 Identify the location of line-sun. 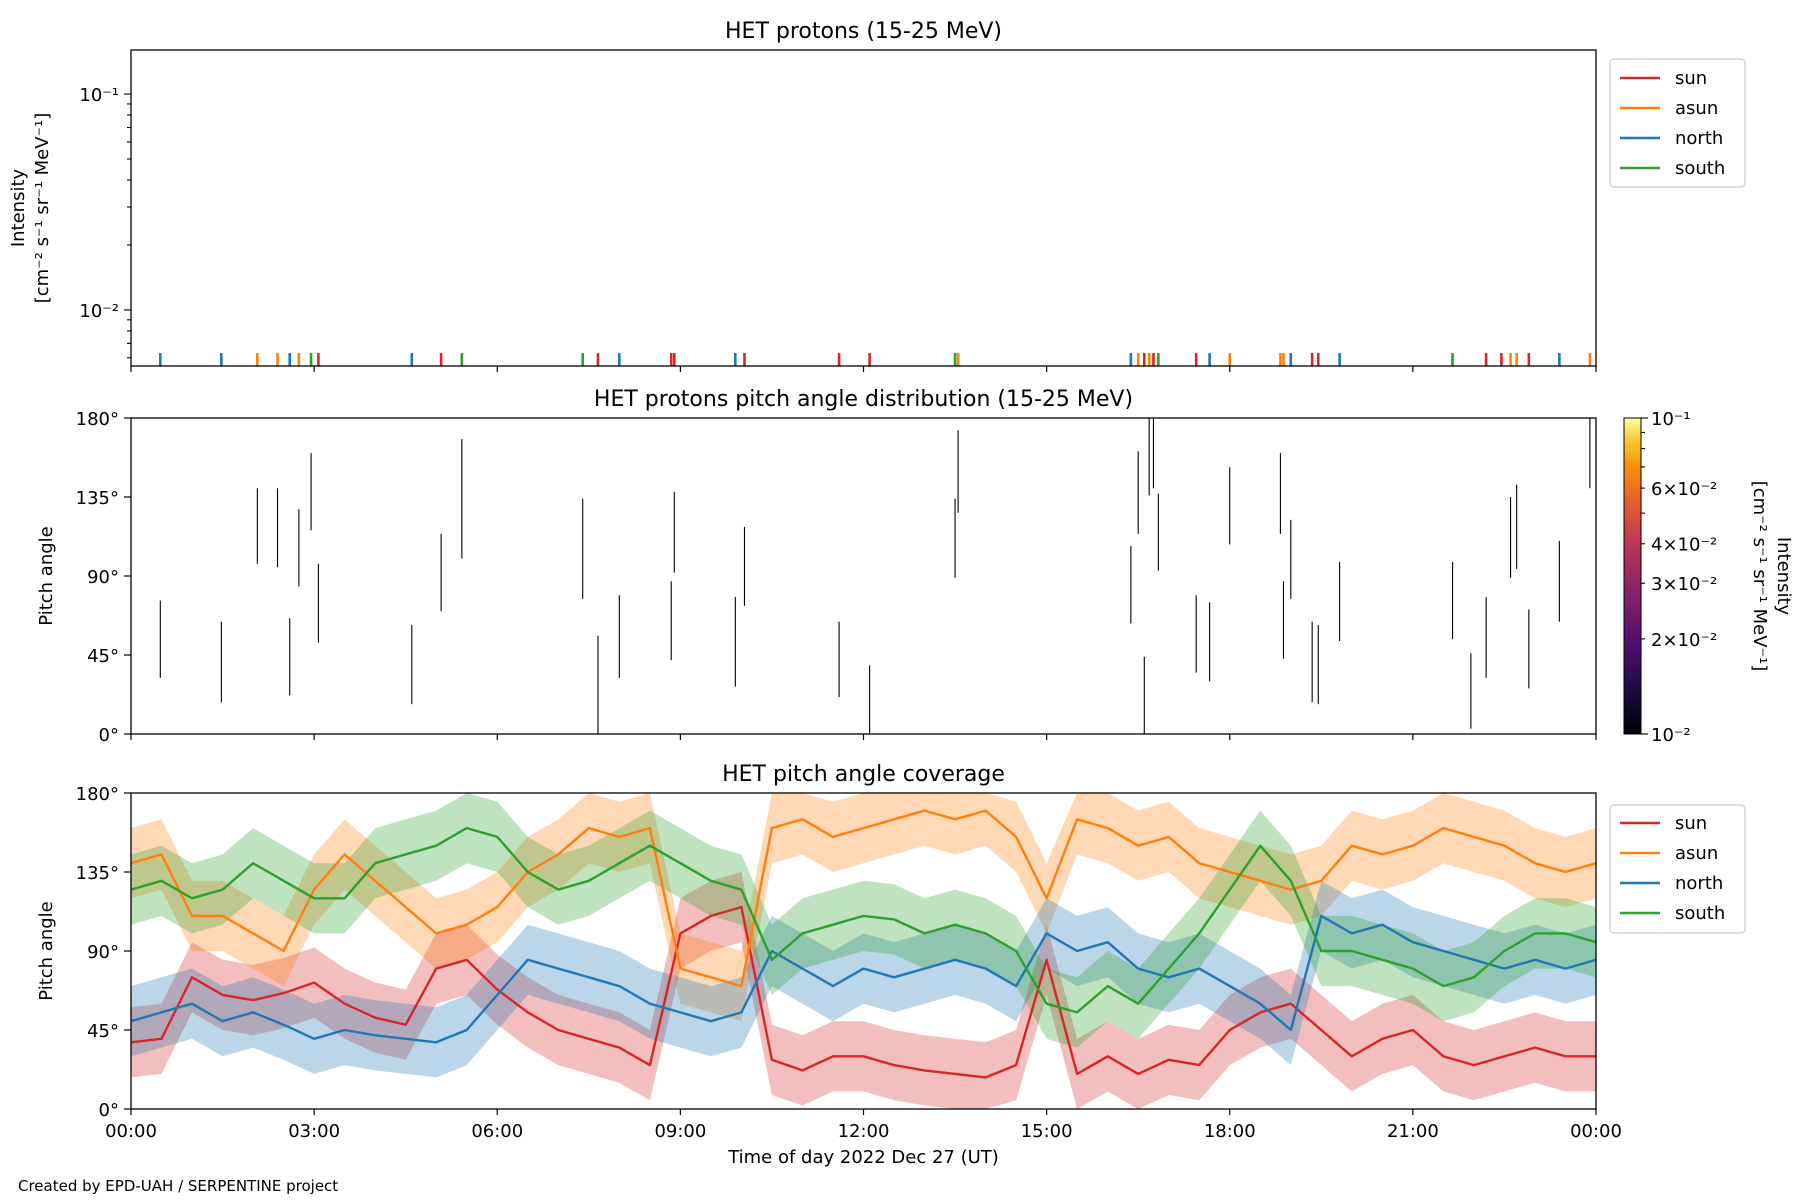
(863, 992).